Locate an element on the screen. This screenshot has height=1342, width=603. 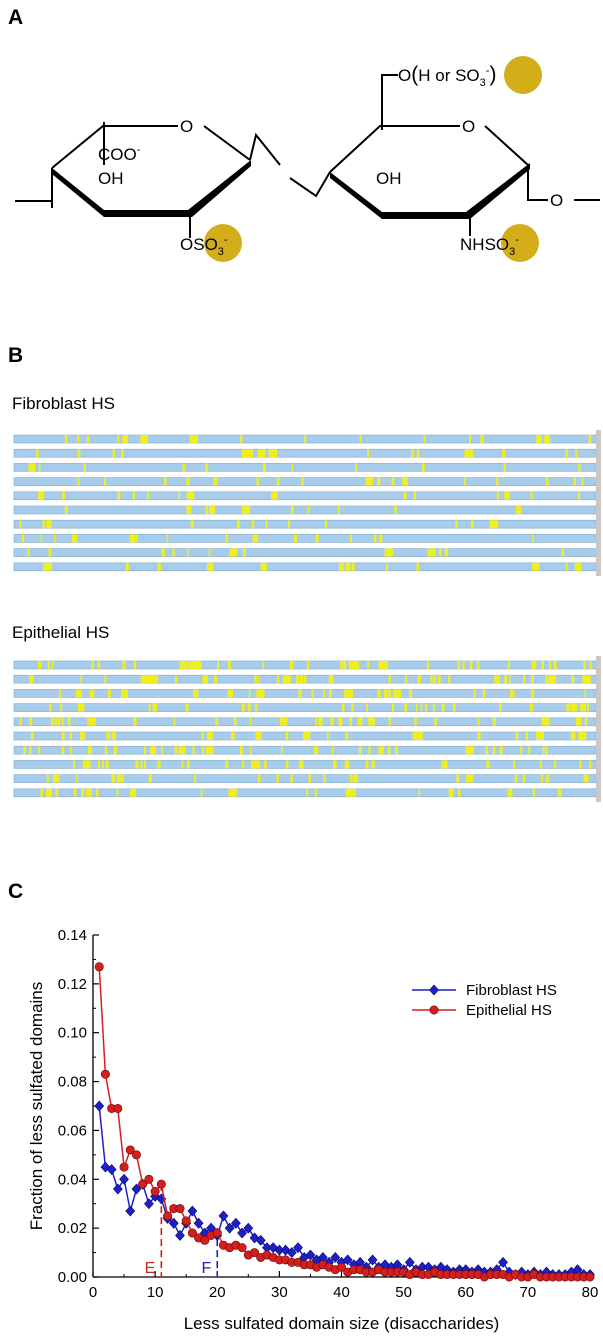
y-tick-label: 0.02 is located at coordinates (72, 1228).